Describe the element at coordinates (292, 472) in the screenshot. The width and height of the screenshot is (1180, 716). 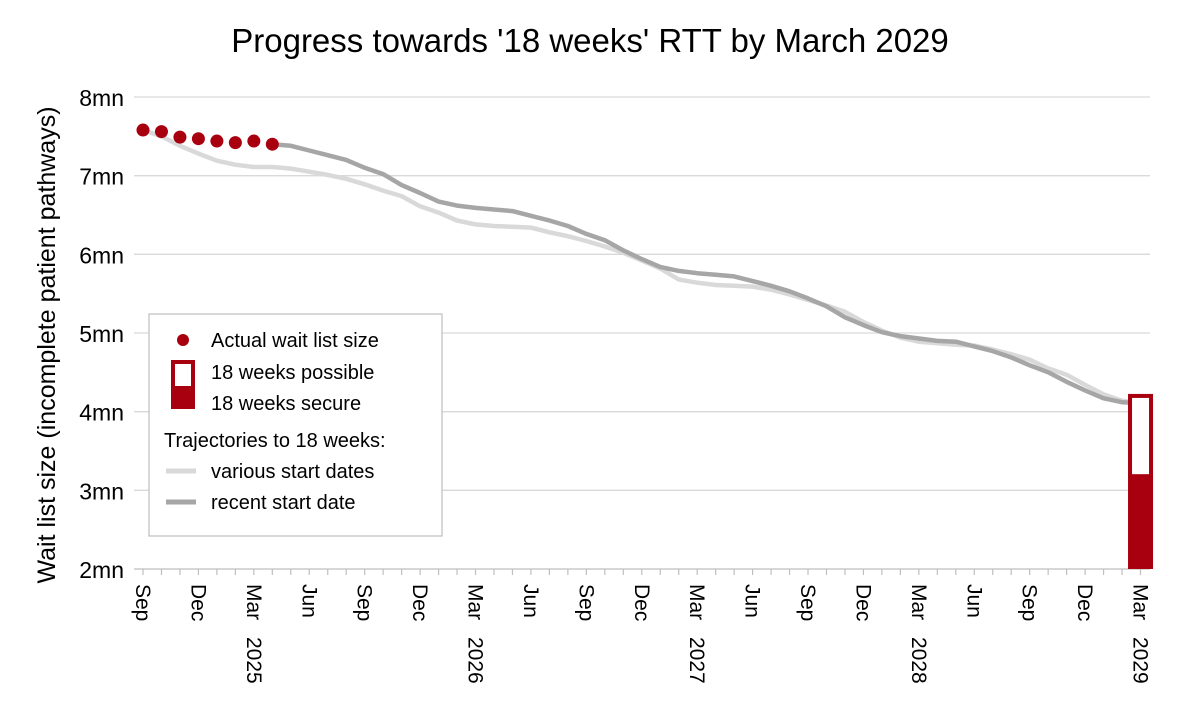
I see `legend-various-label: various start dates` at that location.